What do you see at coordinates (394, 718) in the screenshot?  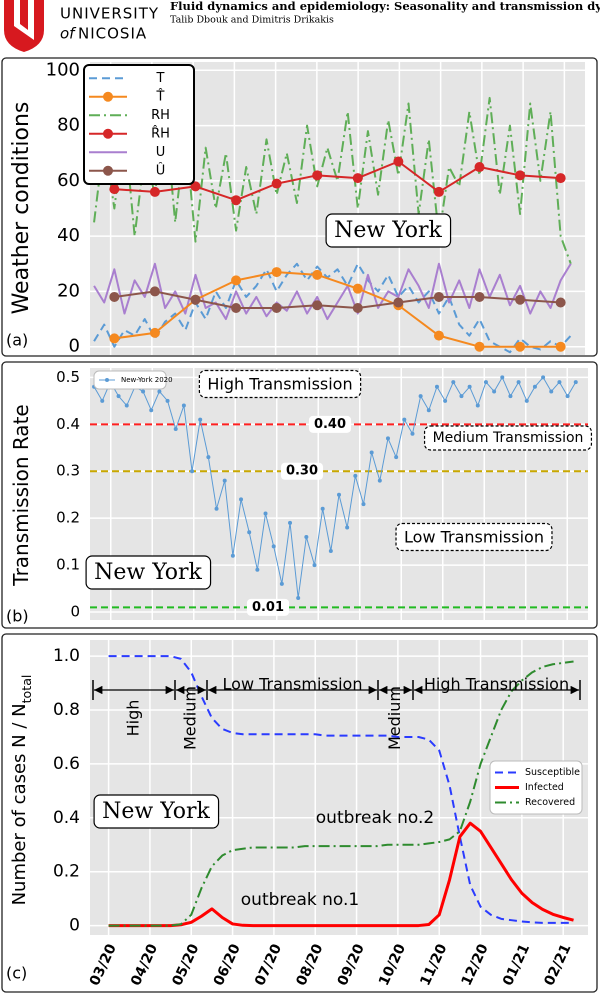 I see `period-label: Medium` at bounding box center [394, 718].